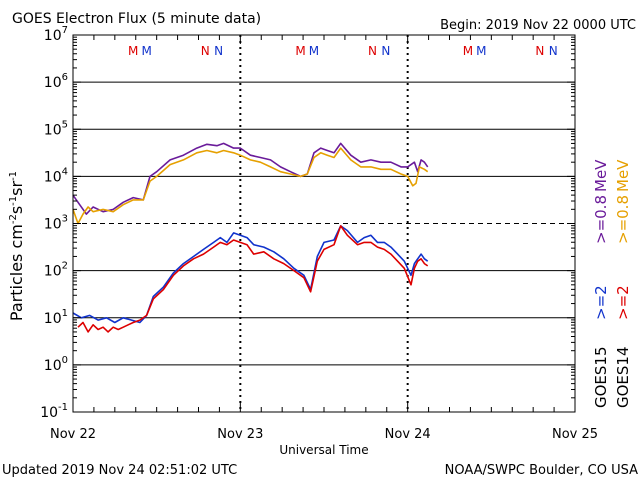  What do you see at coordinates (56, 175) in the screenshot?
I see `y-tick-label: 10⁴` at bounding box center [56, 175].